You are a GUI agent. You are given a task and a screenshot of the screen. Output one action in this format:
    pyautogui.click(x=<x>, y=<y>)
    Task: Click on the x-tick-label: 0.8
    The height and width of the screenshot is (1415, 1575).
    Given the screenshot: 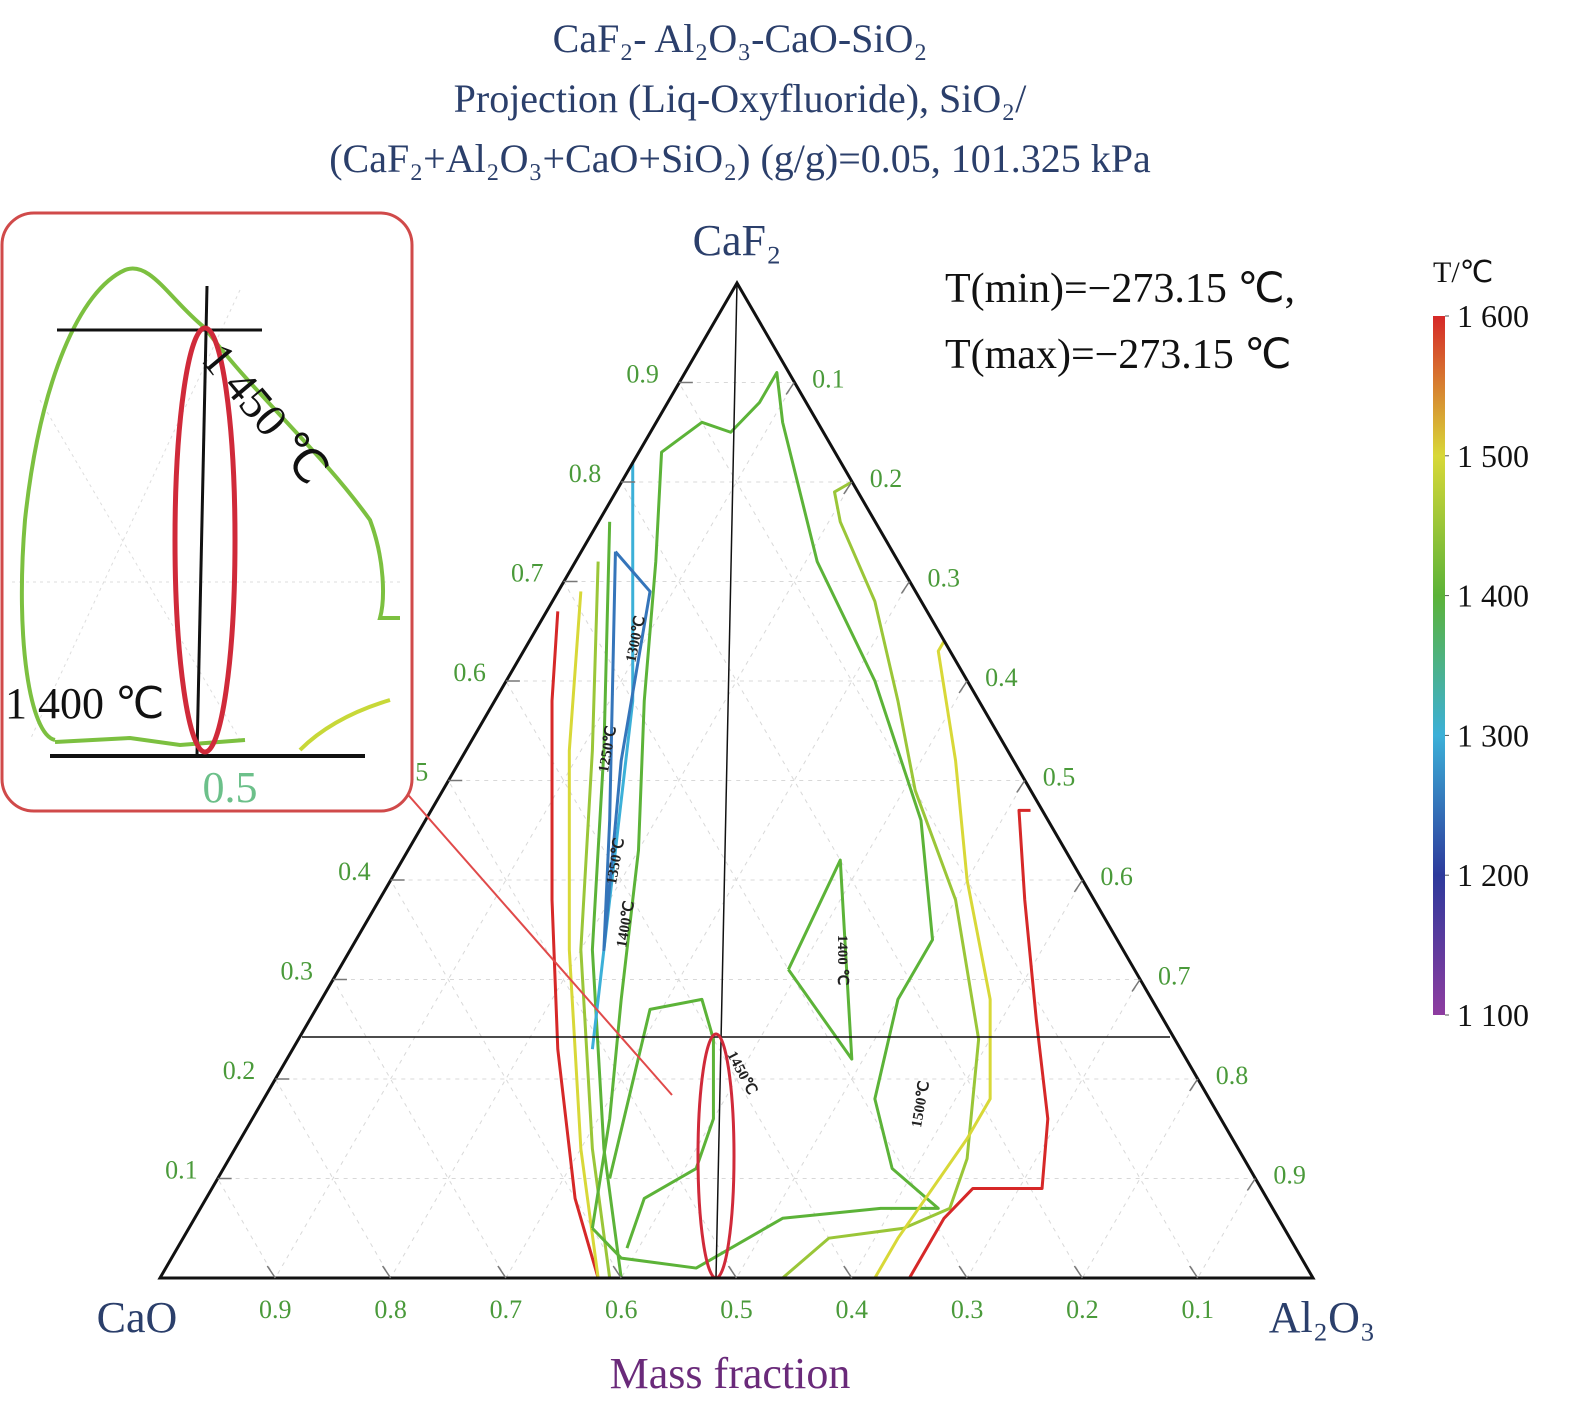 What is the action you would take?
    pyautogui.click(x=390, y=1309)
    